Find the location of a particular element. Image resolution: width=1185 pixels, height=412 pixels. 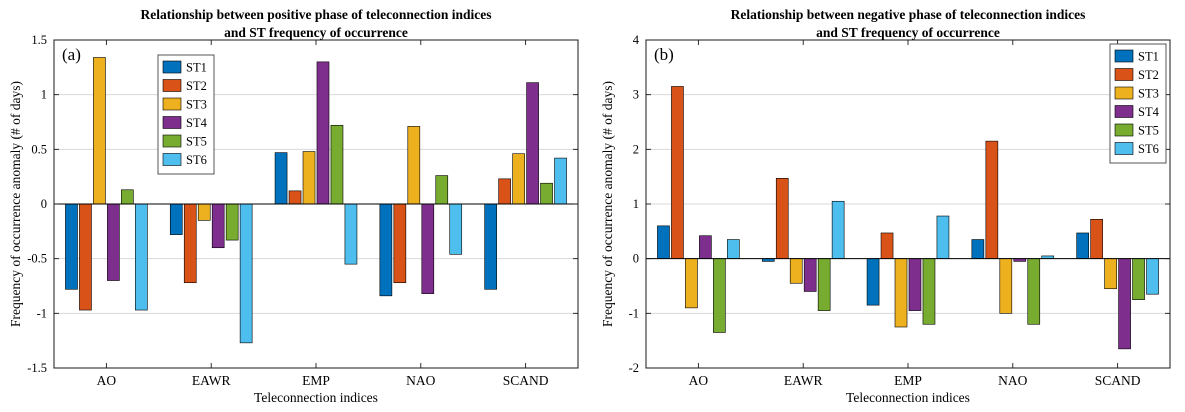

bar-ST3-EMP is located at coordinates (309, 178).